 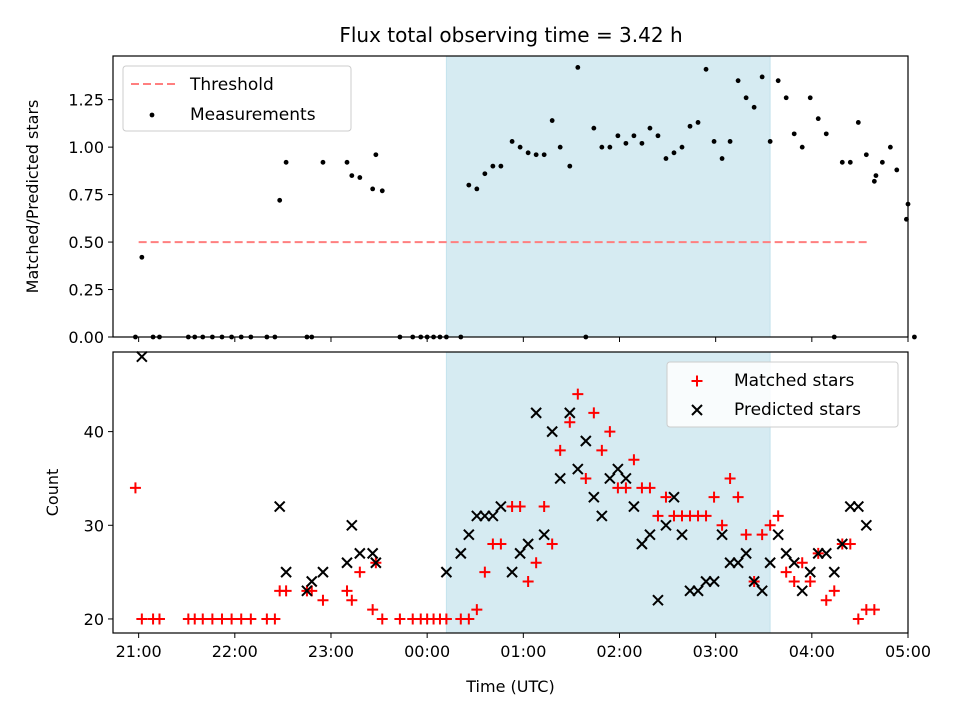 What do you see at coordinates (86, 100) in the screenshot?
I see `y-tick-label: 1.25` at bounding box center [86, 100].